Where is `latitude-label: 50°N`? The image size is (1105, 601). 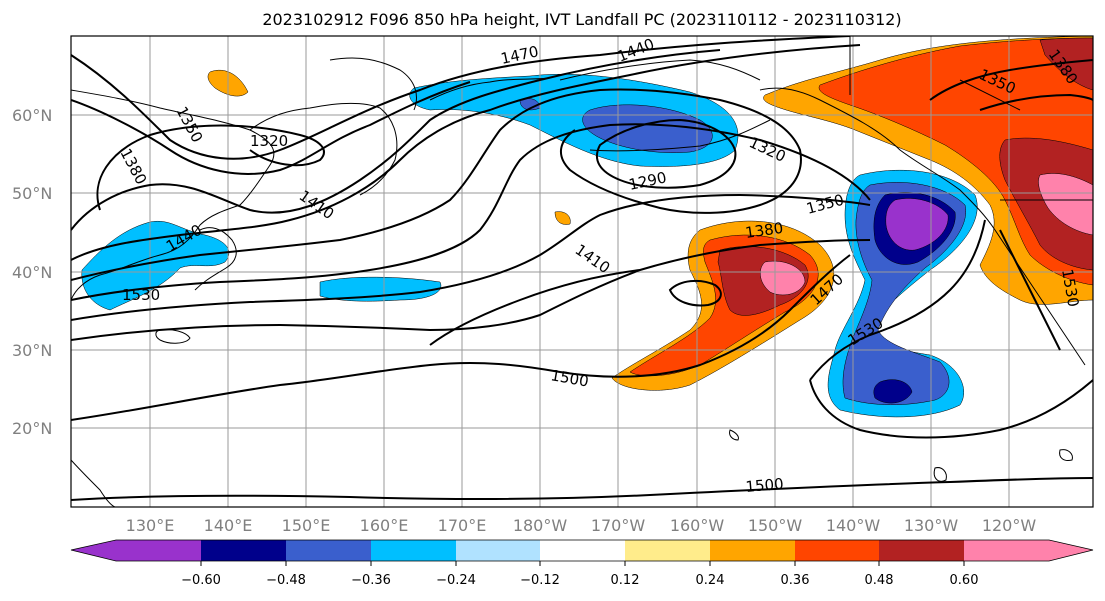
latitude-label: 50°N is located at coordinates (32, 193).